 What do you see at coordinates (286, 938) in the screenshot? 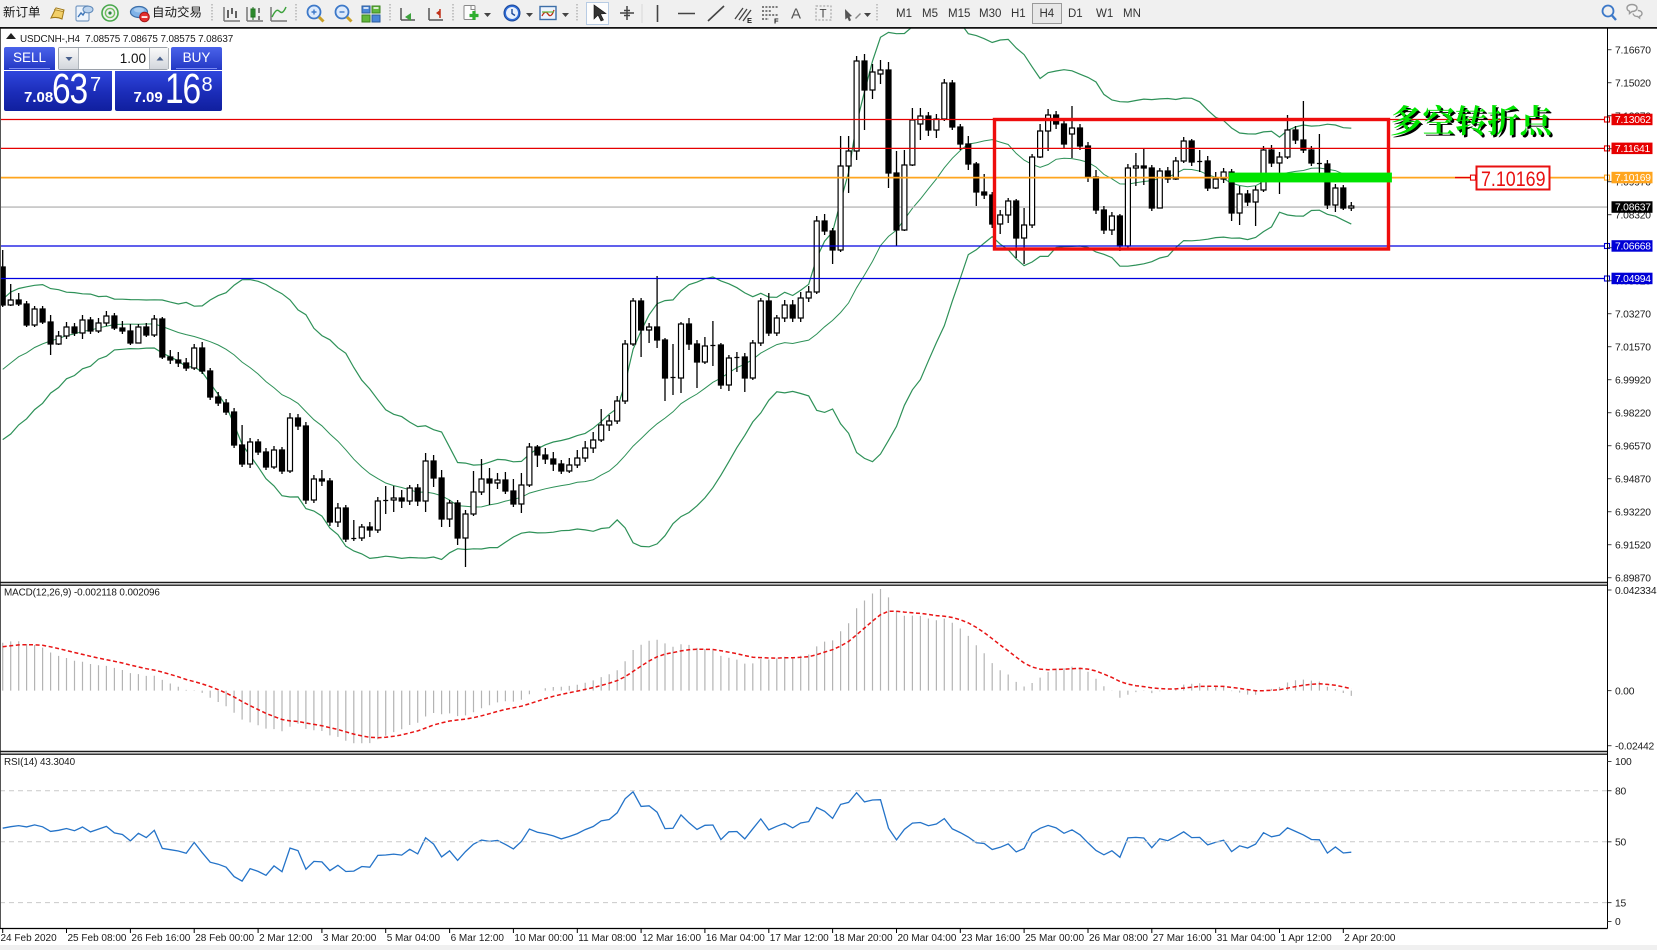
I see `svg-text: 2 Mar 12:00` at bounding box center [286, 938].